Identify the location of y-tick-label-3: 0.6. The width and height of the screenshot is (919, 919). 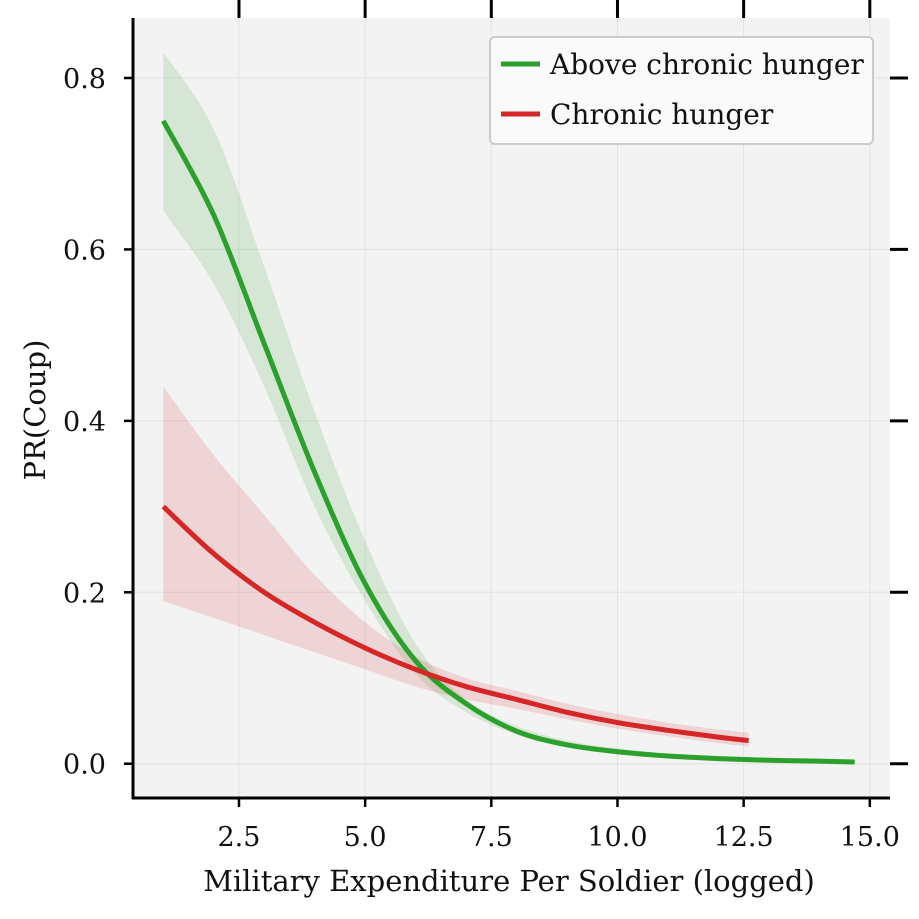
(84, 250).